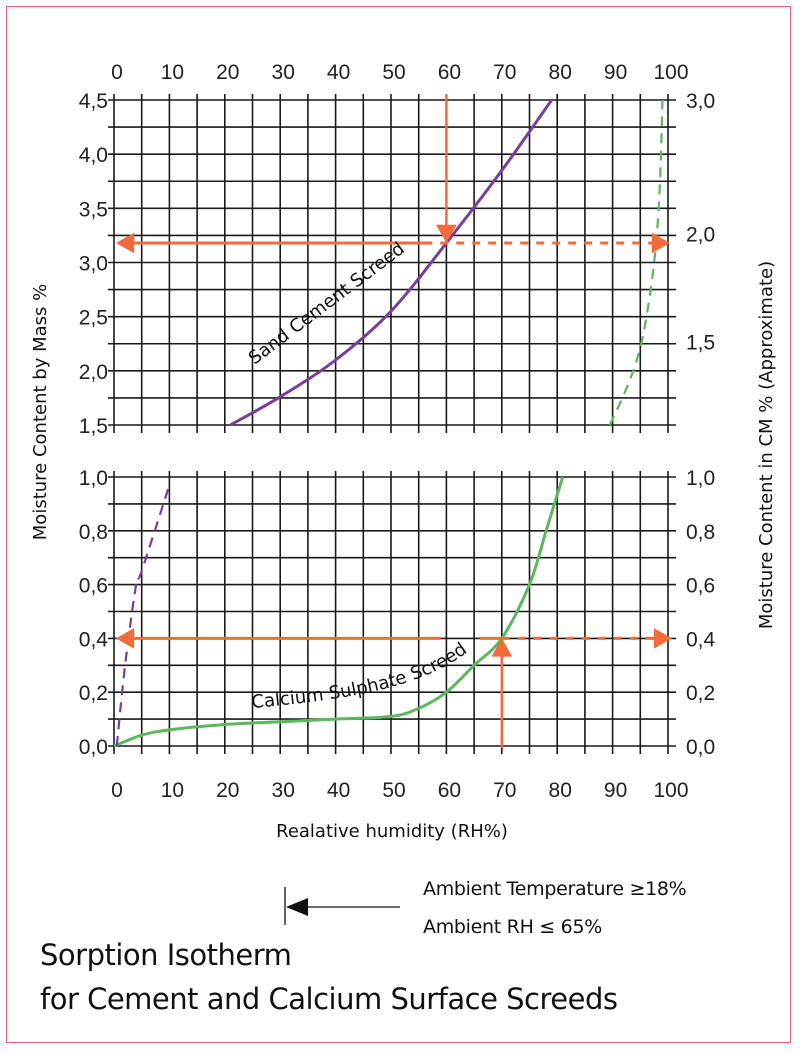 Image resolution: width=800 pixels, height=1055 pixels. I want to click on series-label-sand-cement: Sand Cement Screed, so click(327, 303).